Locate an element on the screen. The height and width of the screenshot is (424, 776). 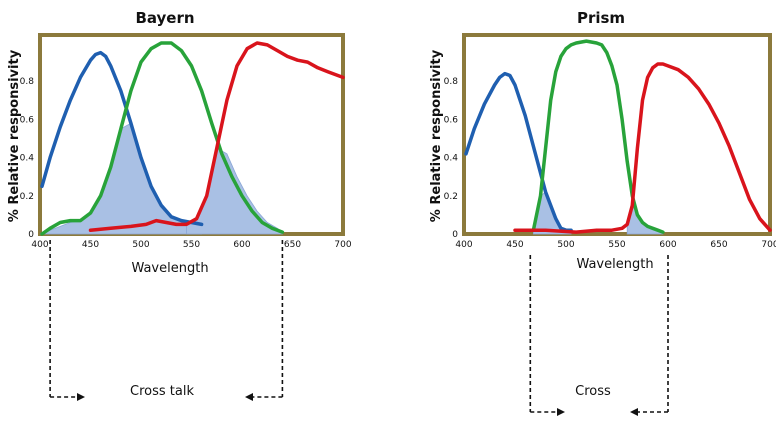
prism-x-tick-600: 600 is located at coordinates (667, 245).